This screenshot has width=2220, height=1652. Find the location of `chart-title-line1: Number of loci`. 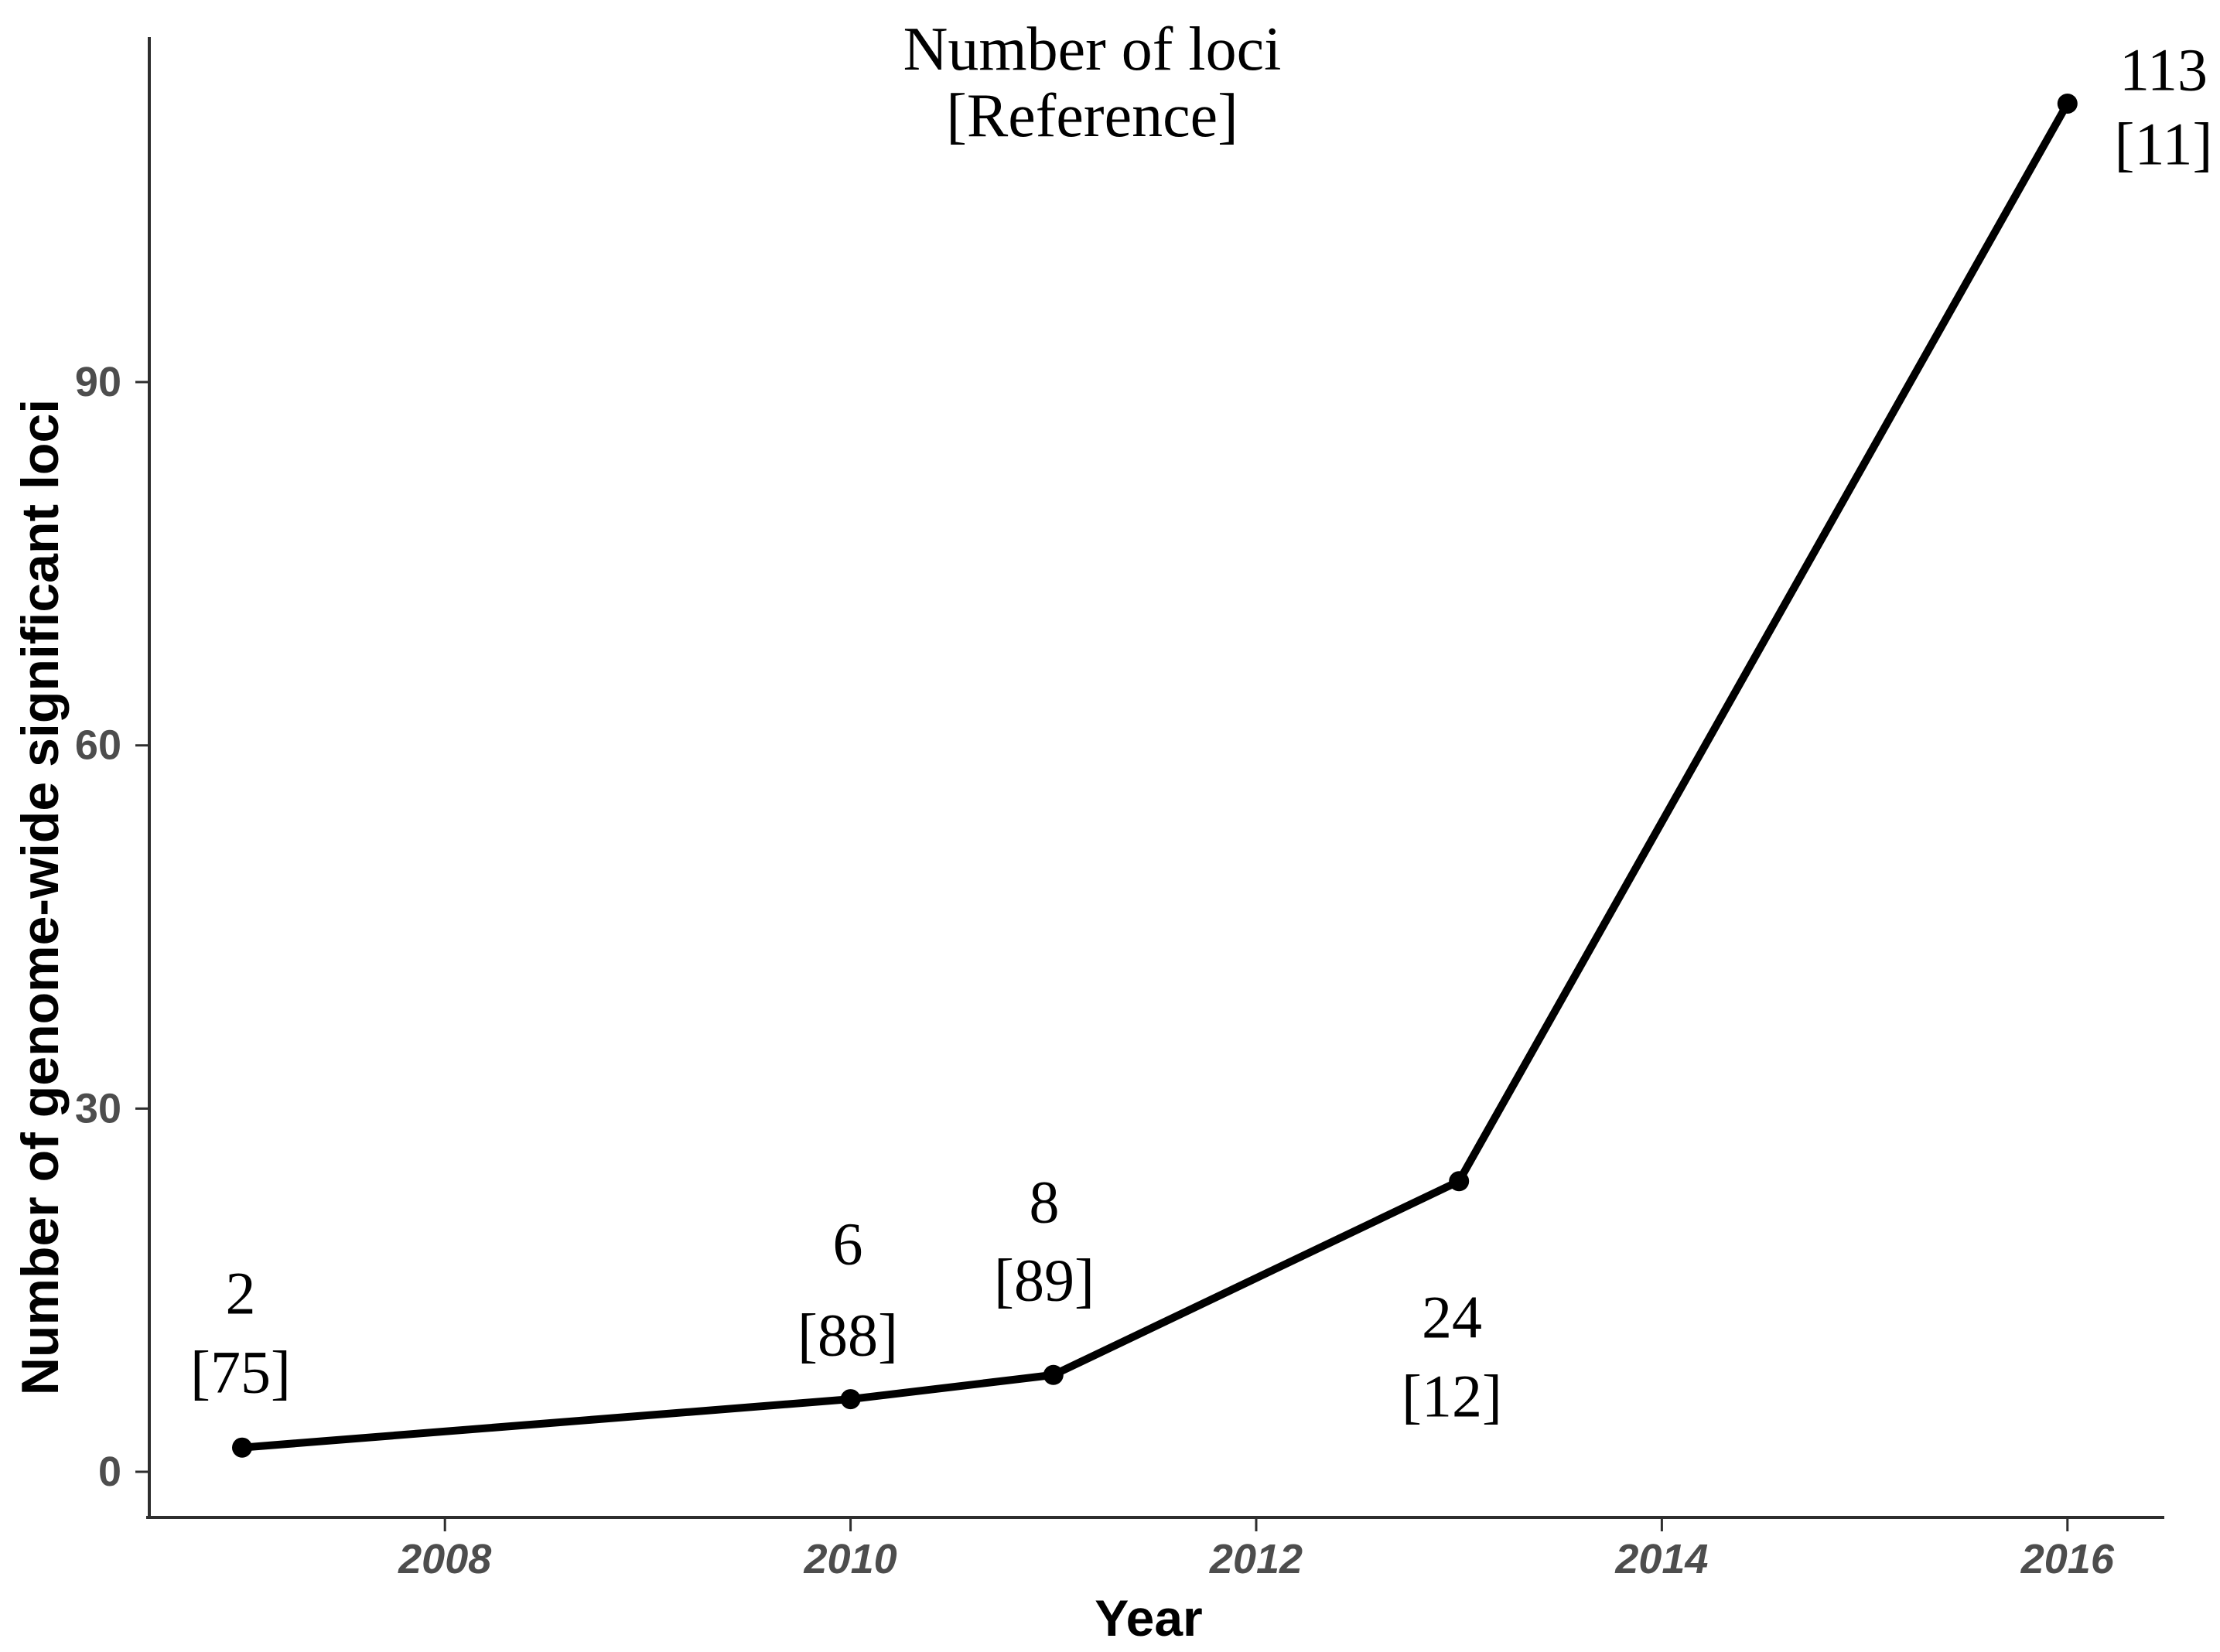

chart-title-line1: Number of loci is located at coordinates (1092, 49).